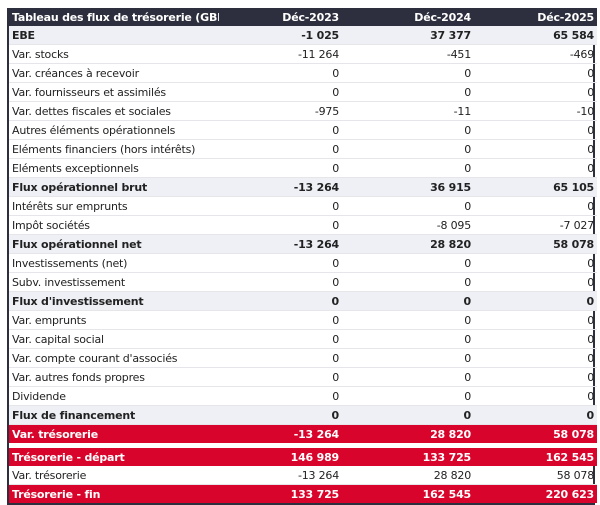  What do you see at coordinates (535, 225) in the screenshot?
I see `cell-value: -7 027` at bounding box center [535, 225].